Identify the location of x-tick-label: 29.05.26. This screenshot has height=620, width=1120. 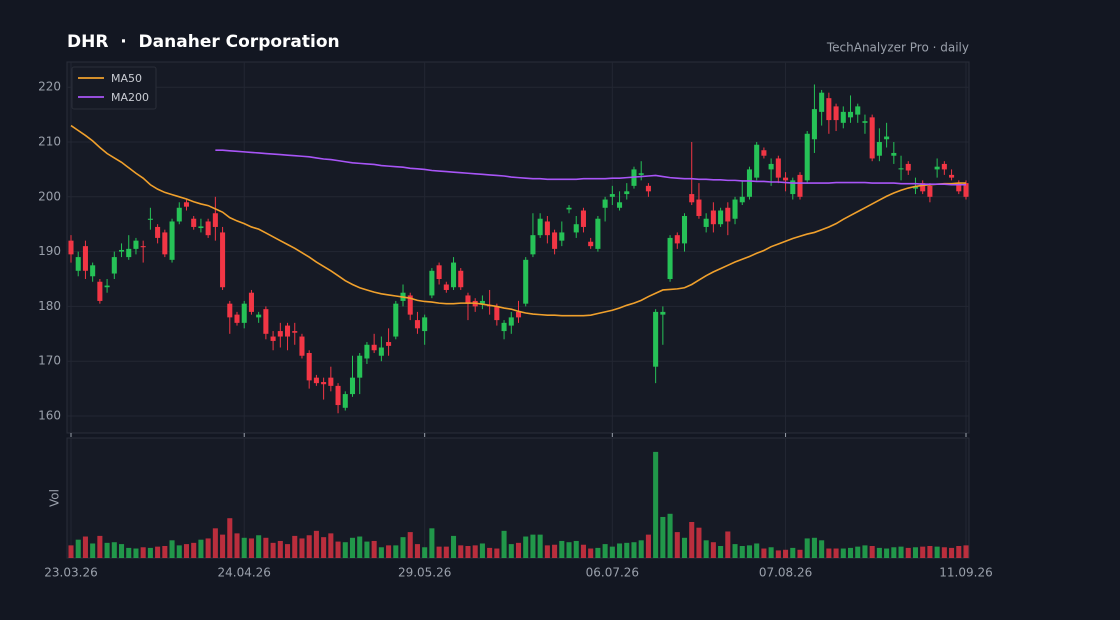
(424, 573).